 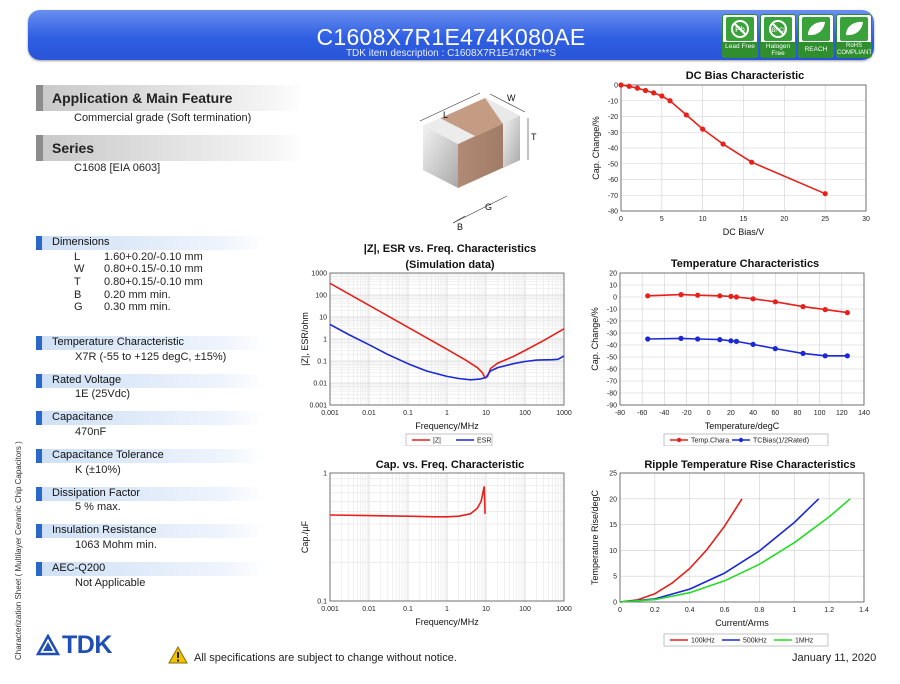 What do you see at coordinates (534, 137) in the screenshot?
I see `dim-label-t: T` at bounding box center [534, 137].